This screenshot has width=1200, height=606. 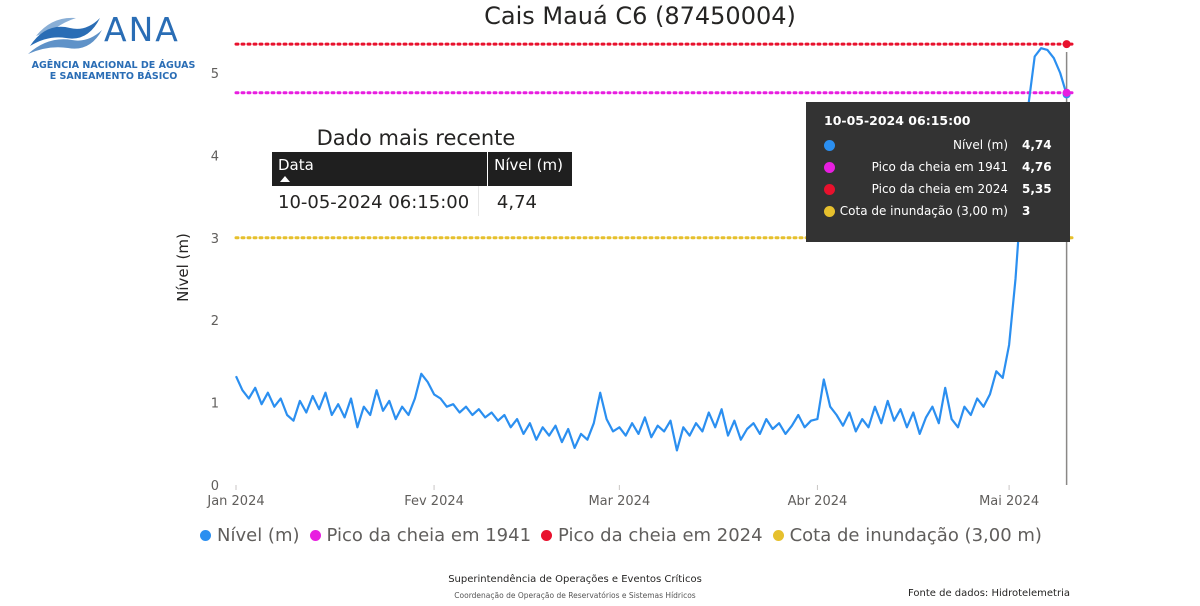 I want to click on table-row: 10-05-2024 06:15:00 4,74, so click(x=422, y=201).